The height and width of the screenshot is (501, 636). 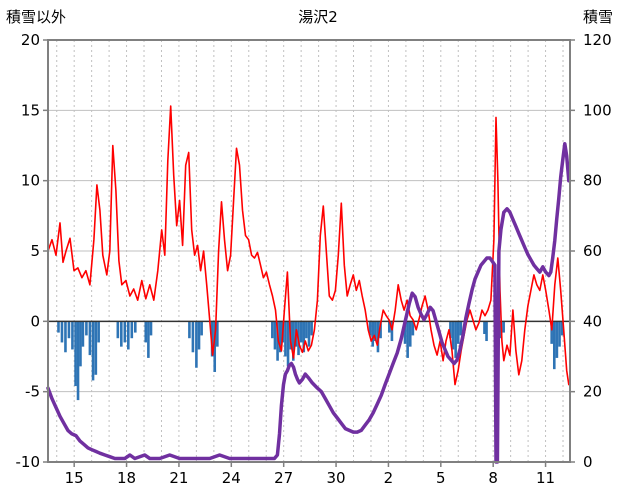 I want to click on axis-tick-label: 30, so click(x=336, y=478).